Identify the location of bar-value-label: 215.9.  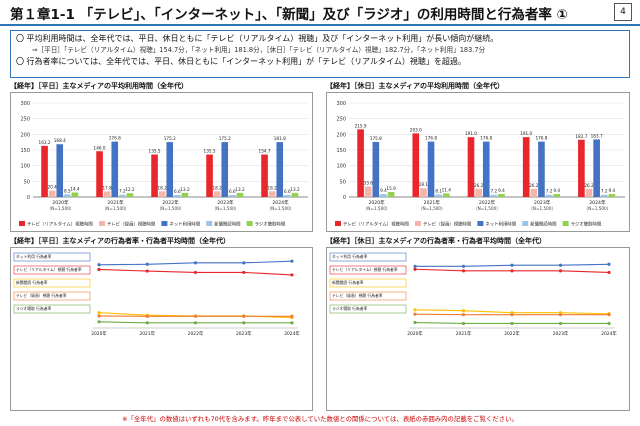
(361, 125).